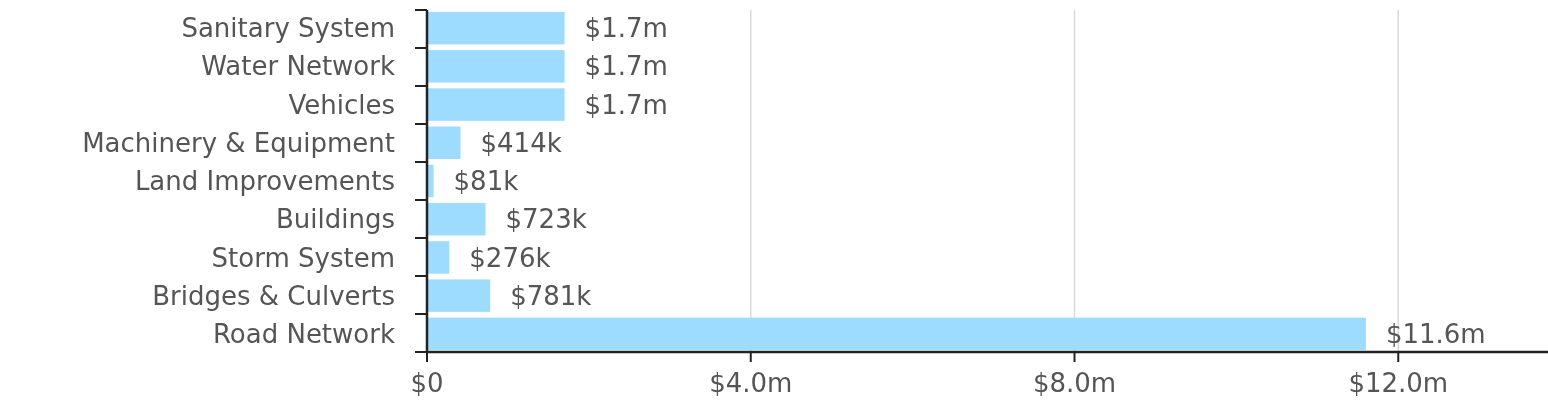 This screenshot has height=410, width=1548. What do you see at coordinates (238, 142) in the screenshot?
I see `y-tick-label: Machinery & Equipment` at bounding box center [238, 142].